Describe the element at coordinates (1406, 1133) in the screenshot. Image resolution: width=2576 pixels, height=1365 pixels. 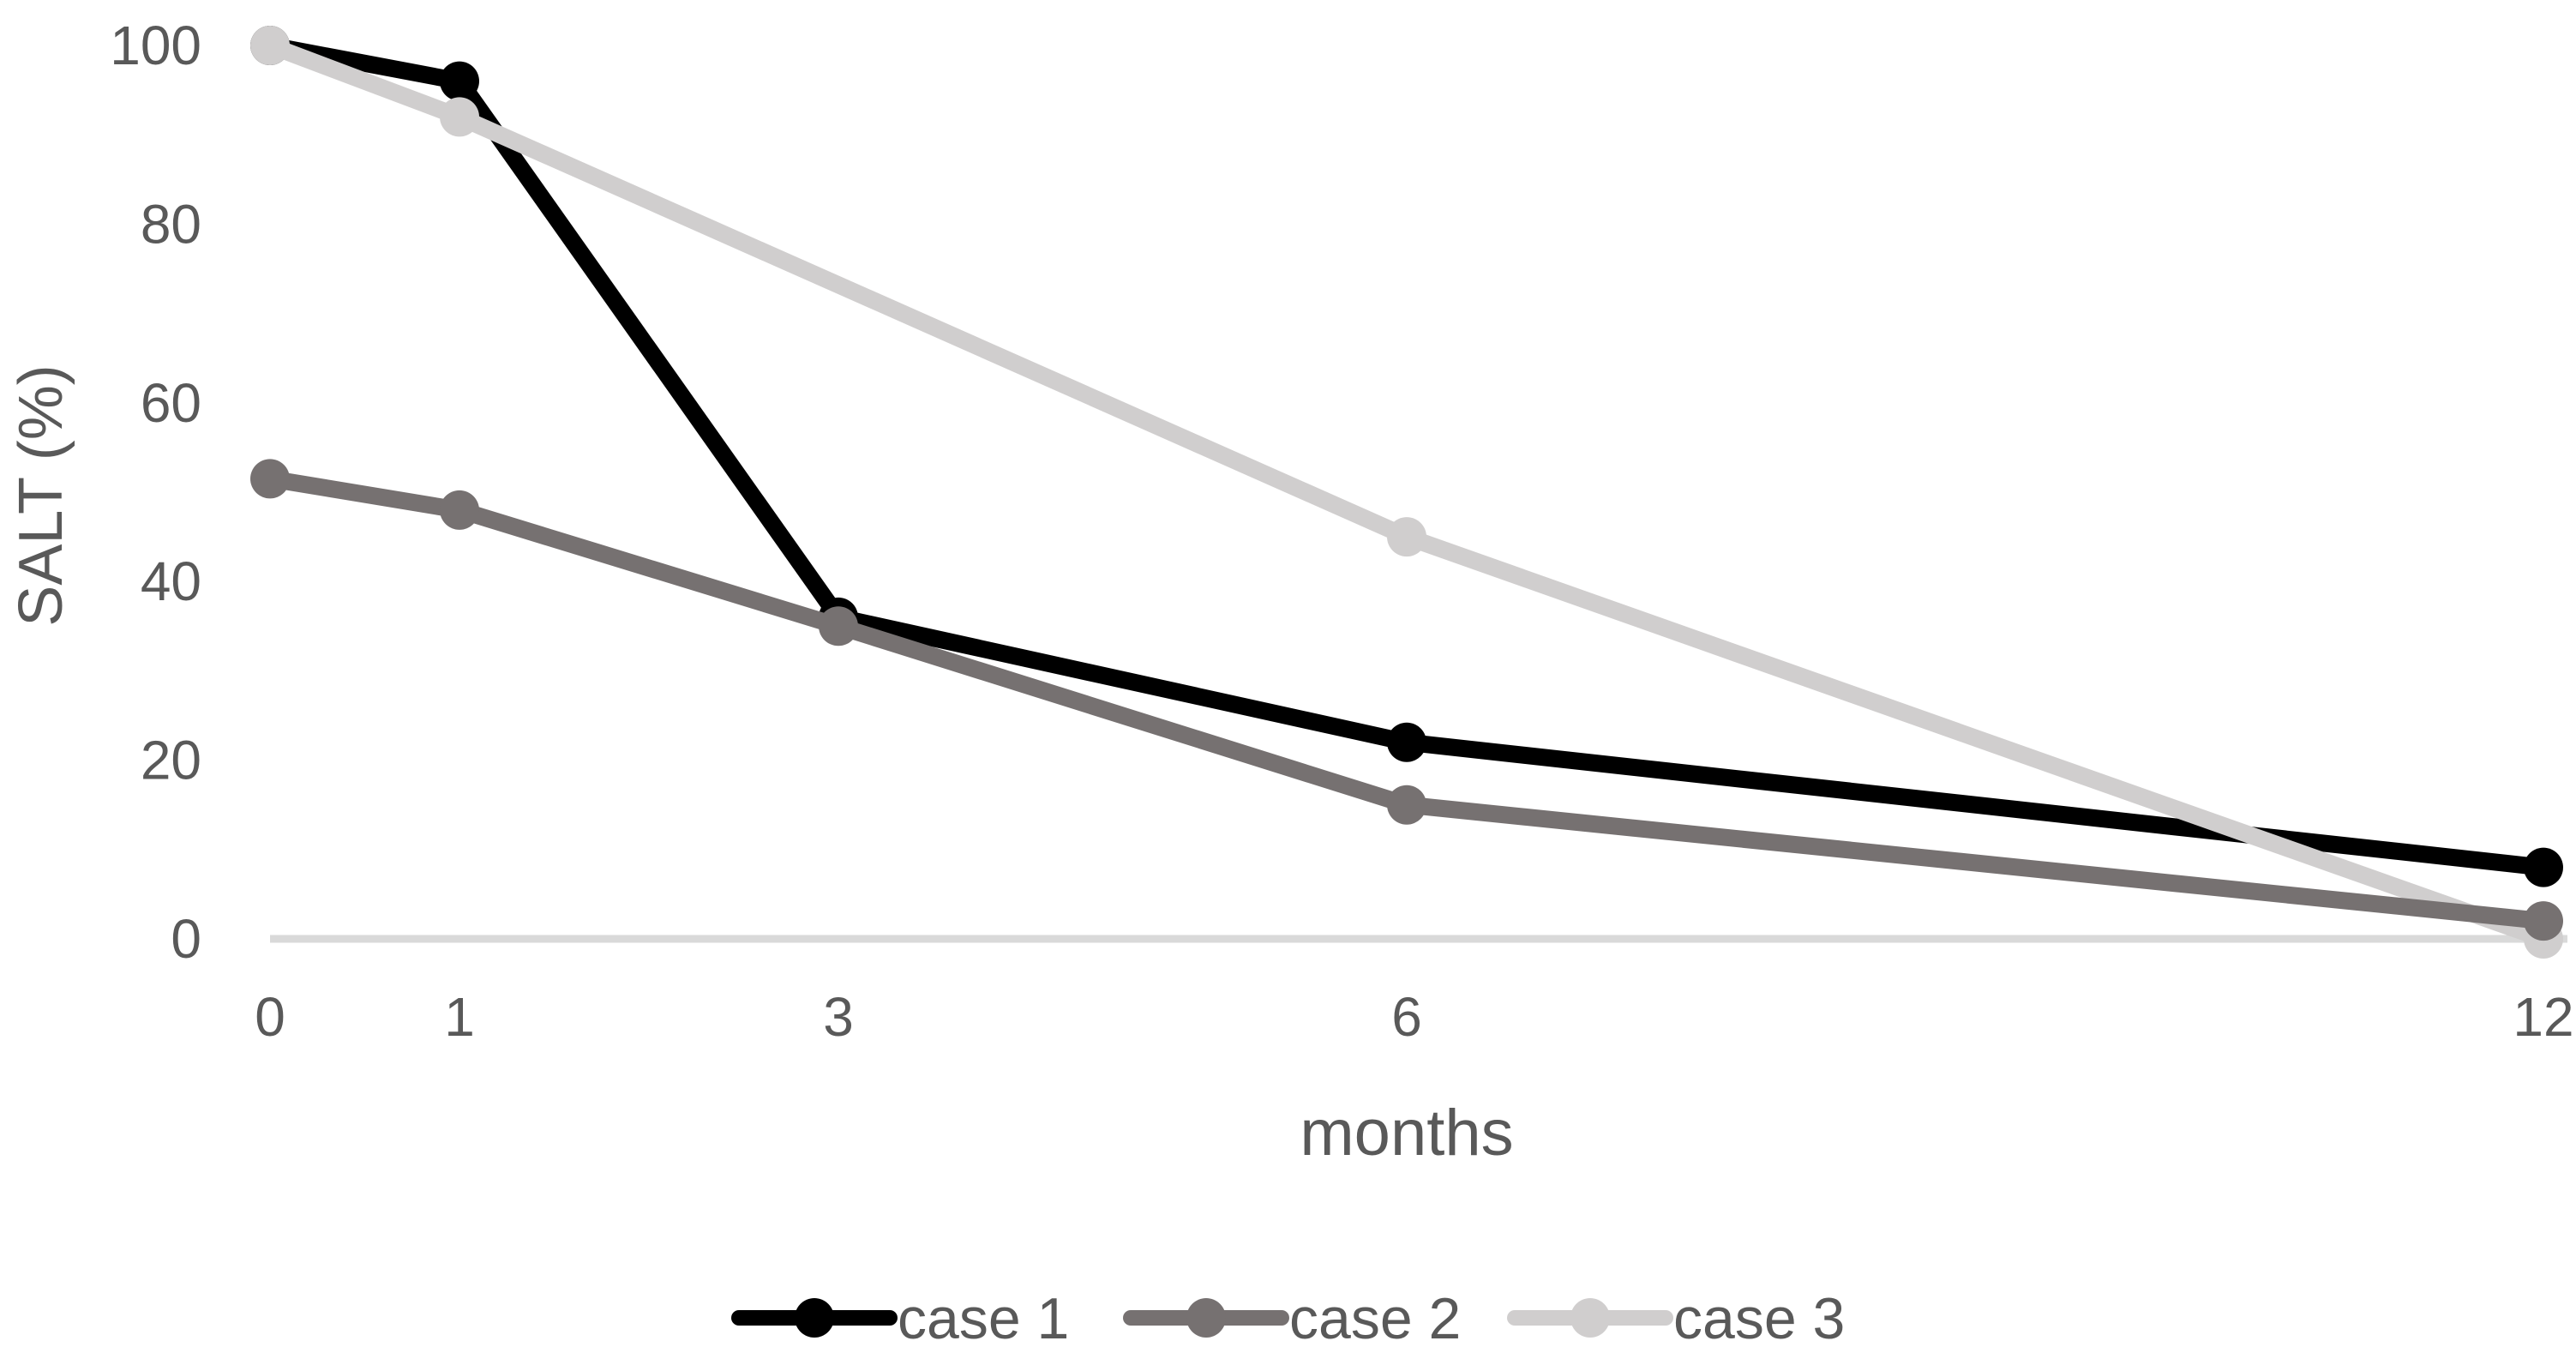
I see `x-axis-title: months` at that location.